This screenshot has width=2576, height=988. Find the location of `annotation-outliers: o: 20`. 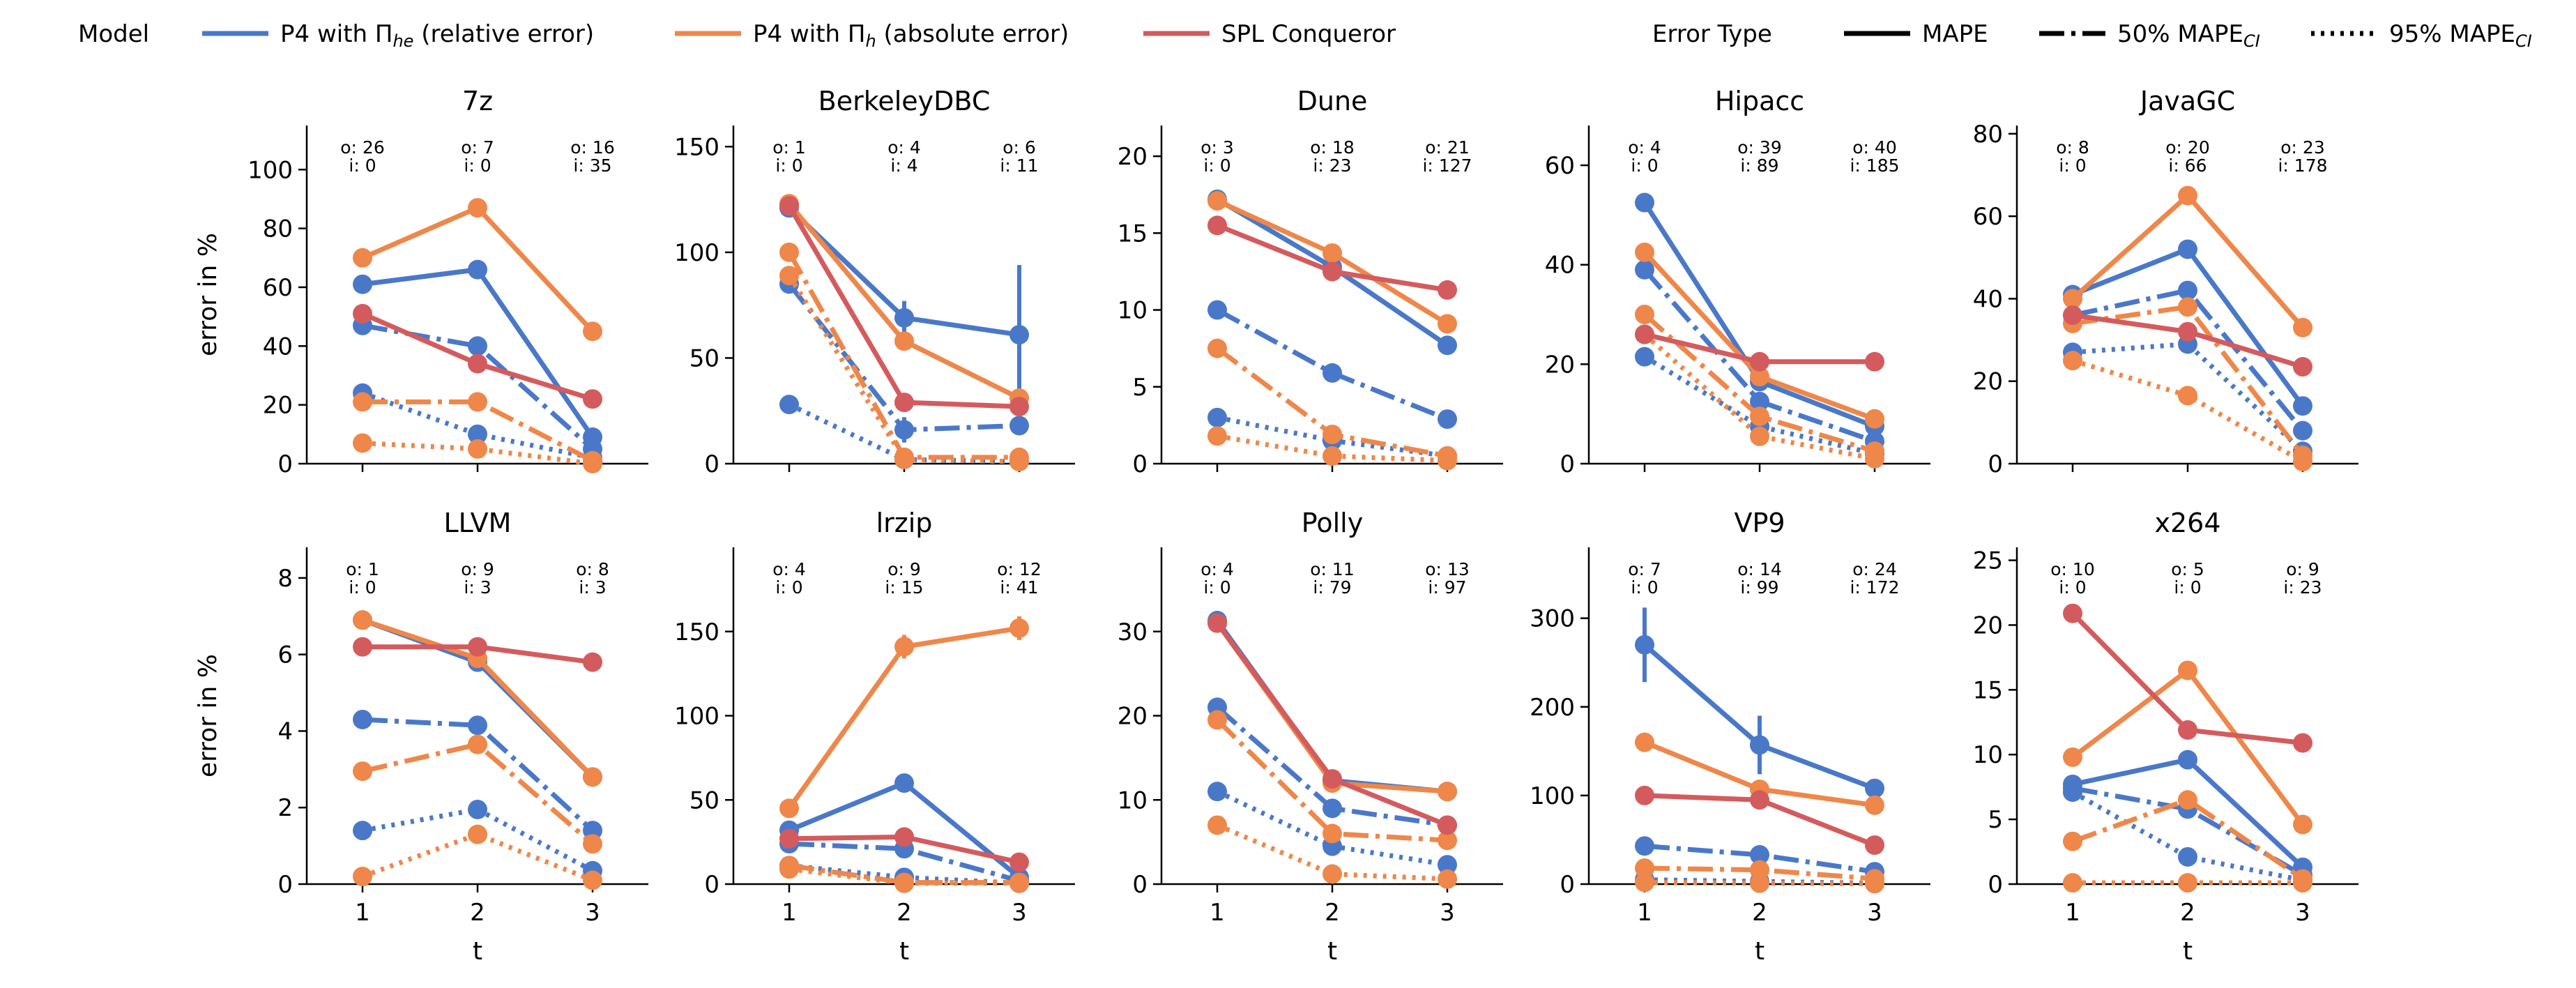

annotation-outliers: o: 20 is located at coordinates (2187, 147).